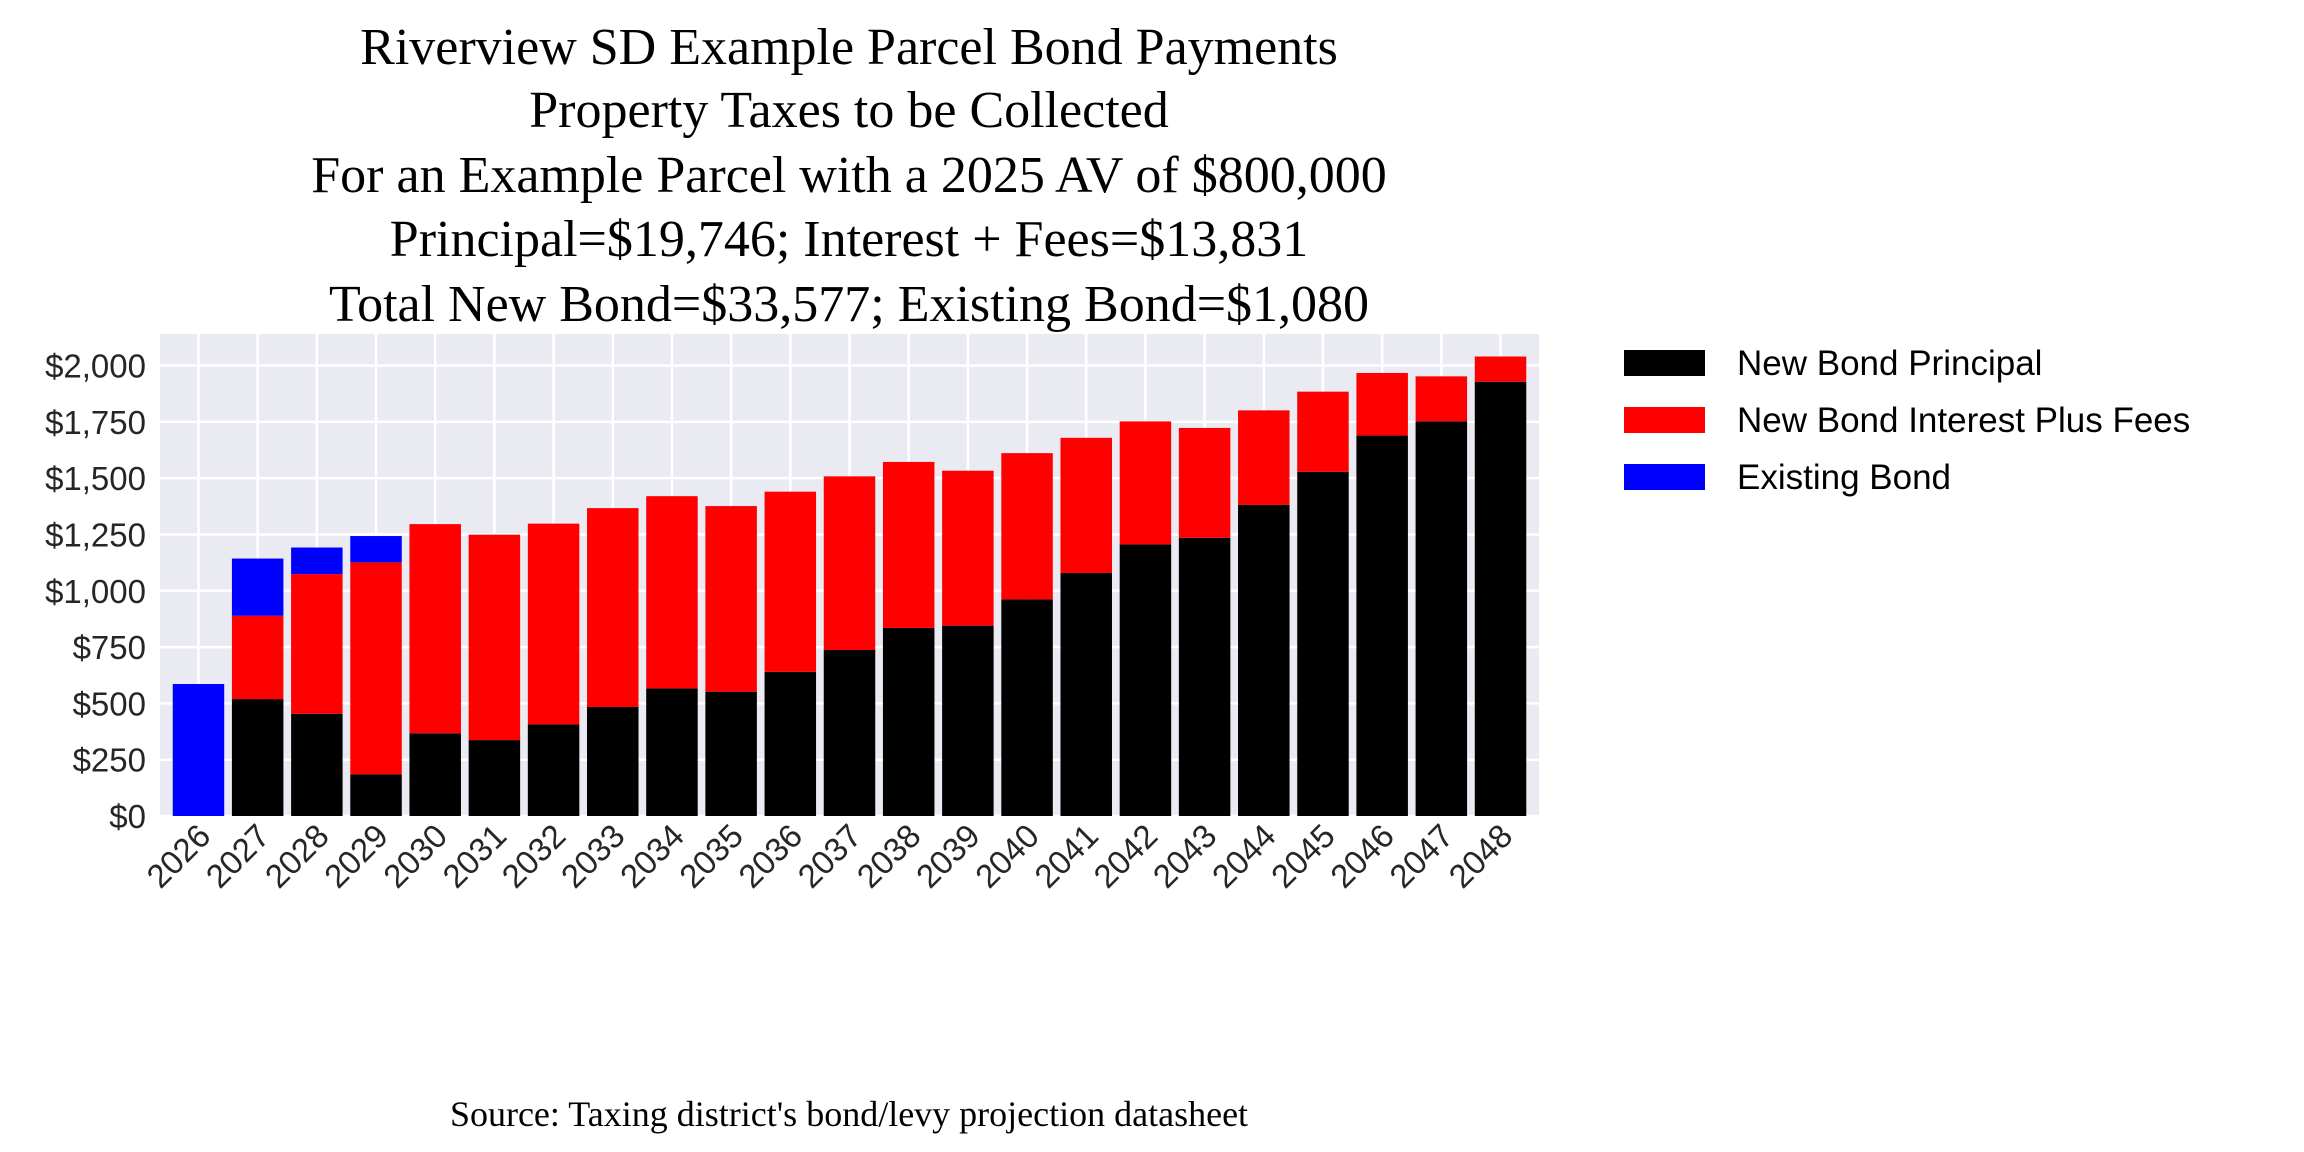  What do you see at coordinates (376, 549) in the screenshot?
I see `bar-existing-bond-2029` at bounding box center [376, 549].